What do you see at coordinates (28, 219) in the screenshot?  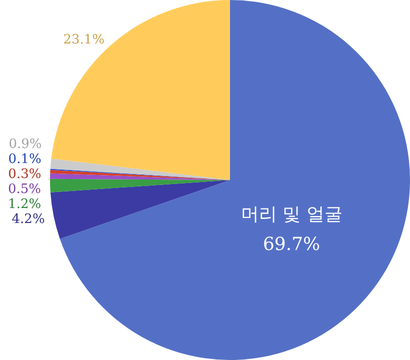 I see `data-label: 4.2%` at bounding box center [28, 219].